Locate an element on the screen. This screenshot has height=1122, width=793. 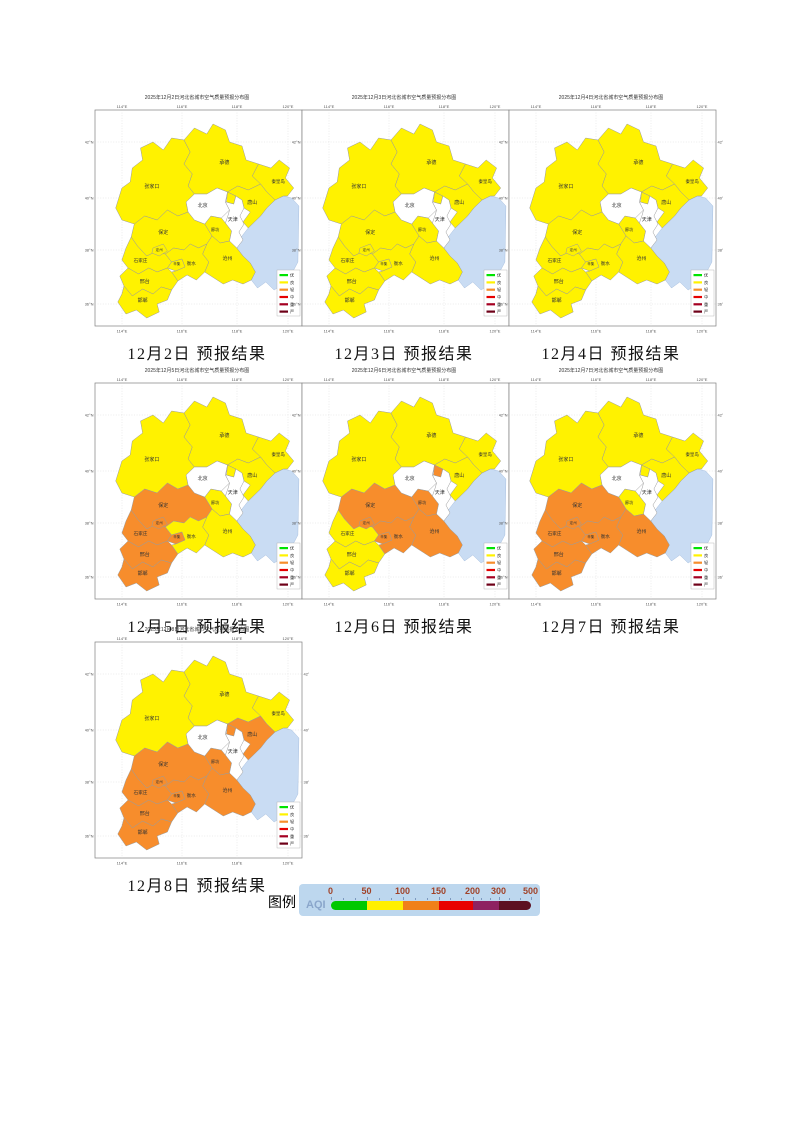
region-label-qinhuangdao: 秦皇岛 is located at coordinates (278, 713).